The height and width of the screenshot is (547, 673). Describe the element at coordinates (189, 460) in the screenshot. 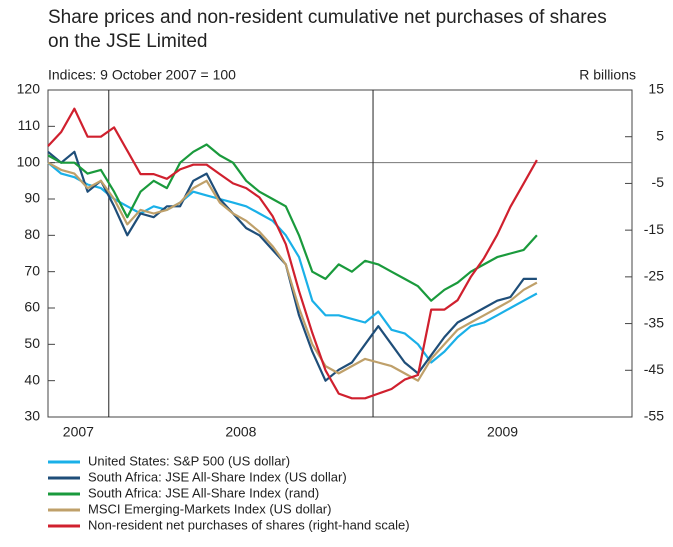

I see `legend-label: United States: S&P 500 (US dollar)` at that location.